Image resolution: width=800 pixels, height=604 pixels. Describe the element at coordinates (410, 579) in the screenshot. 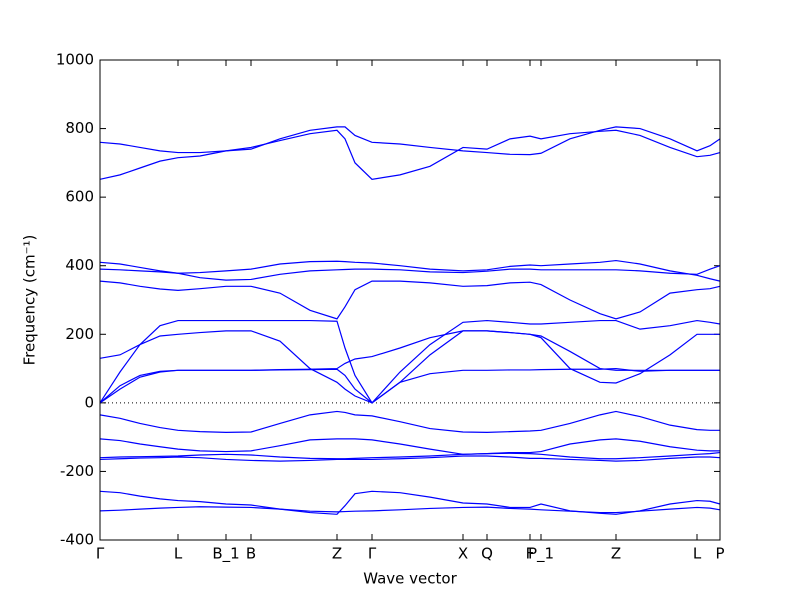

I see `x-axis-label: Wave vector` at that location.